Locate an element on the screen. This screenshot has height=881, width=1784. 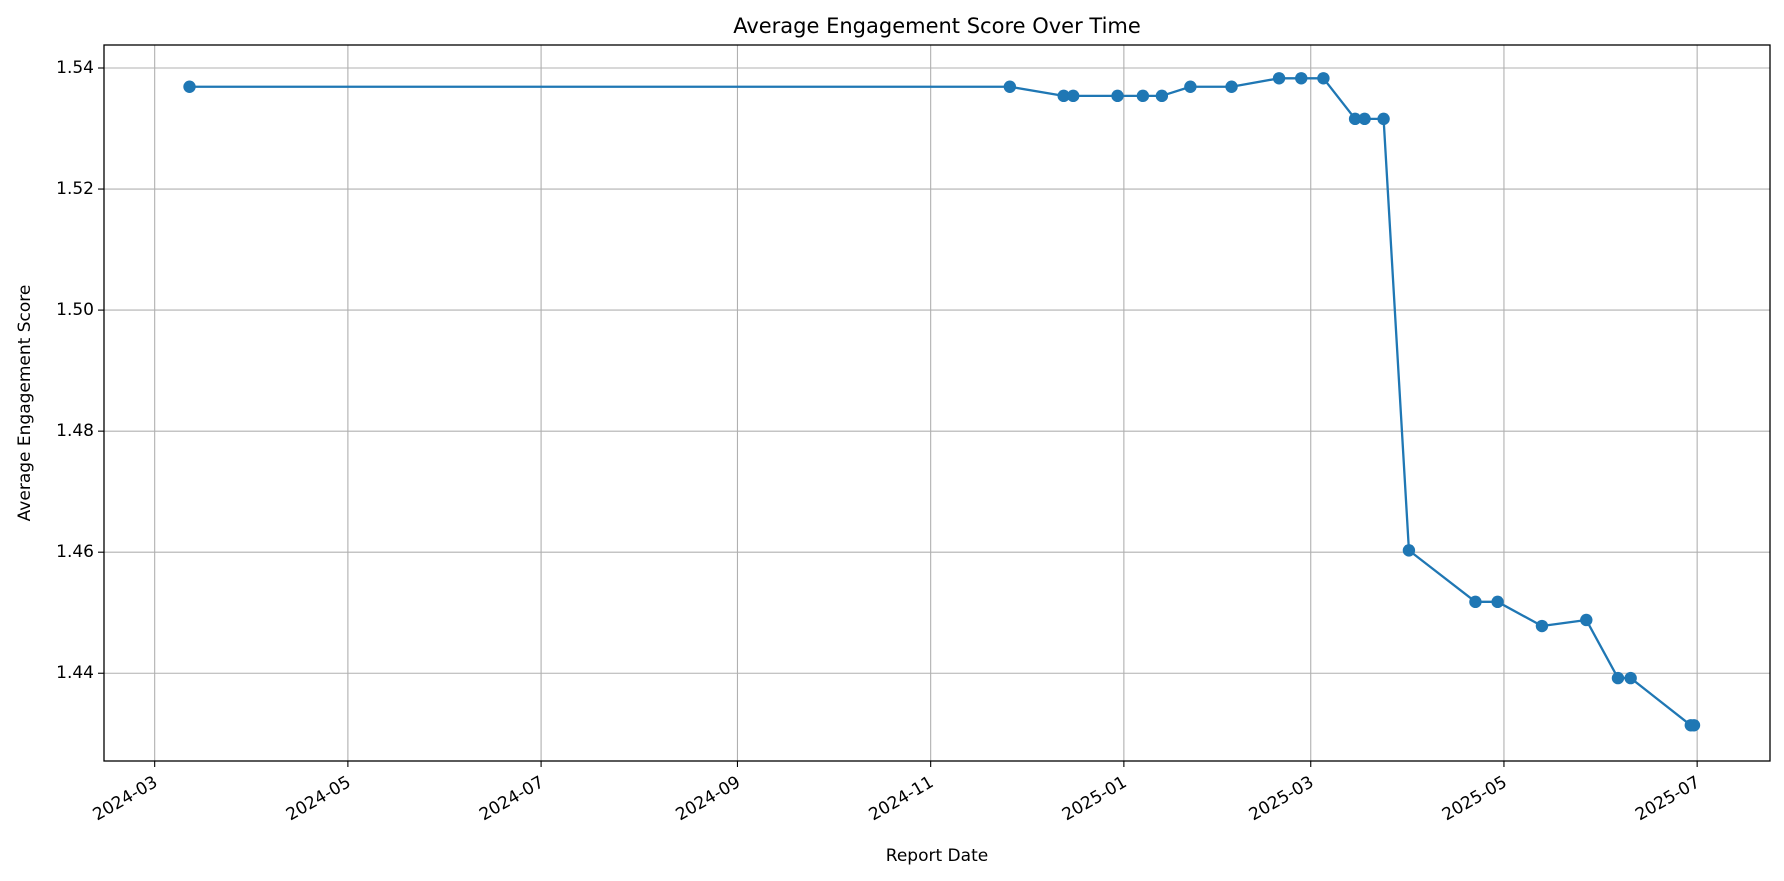
y-axis-label: Average Engagement Score is located at coordinates (25, 403).